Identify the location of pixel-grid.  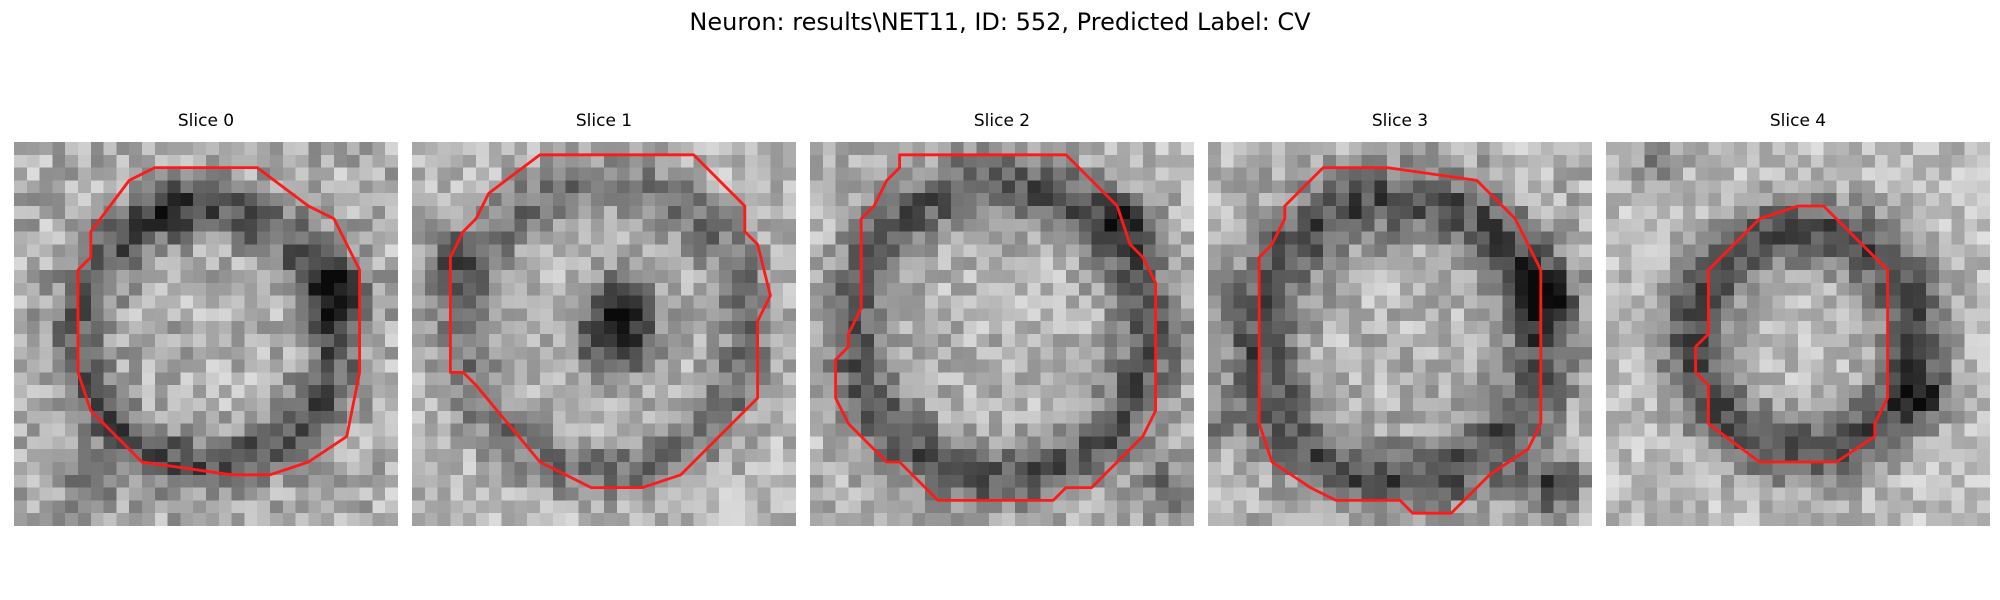
(206, 334).